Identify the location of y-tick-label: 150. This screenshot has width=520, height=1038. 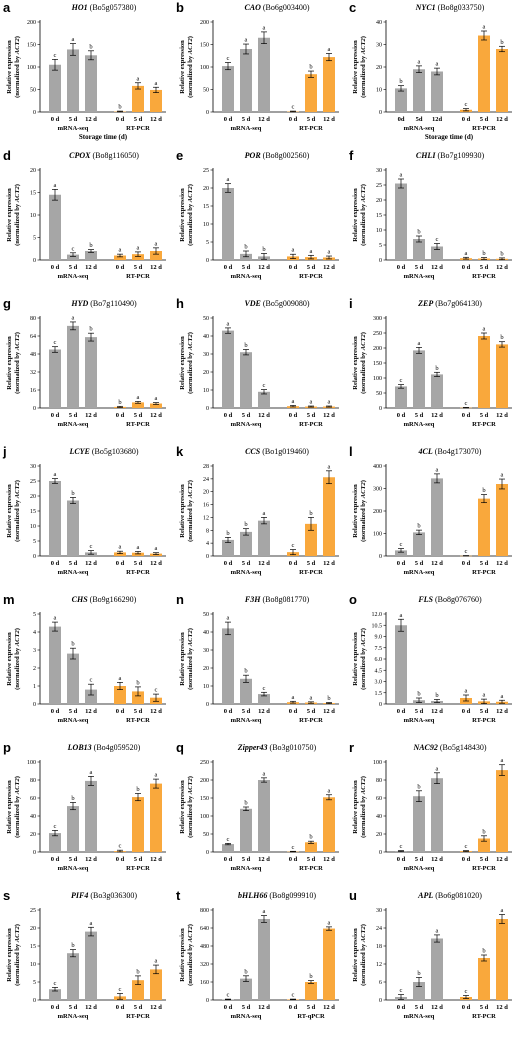
(204, 799).